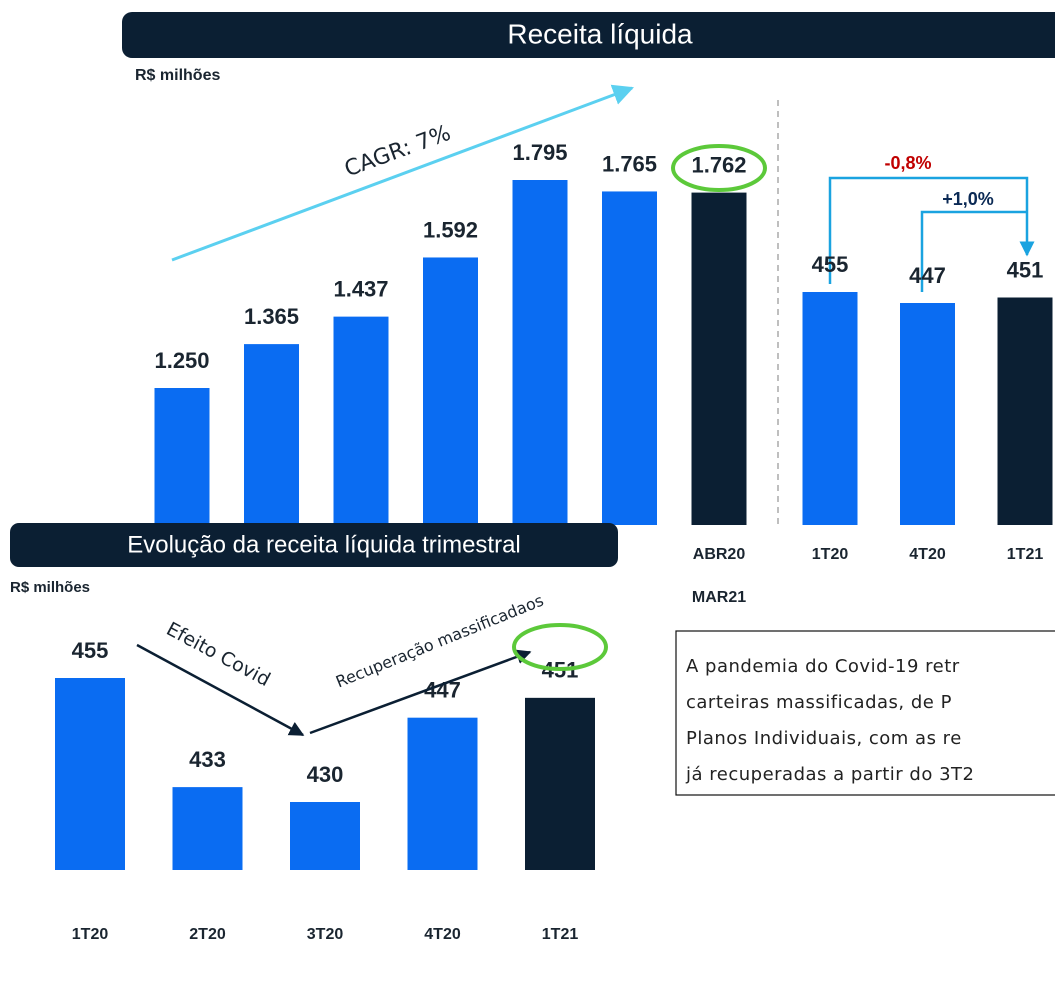  I want to click on x-tick-label: ABR20, so click(719, 554).